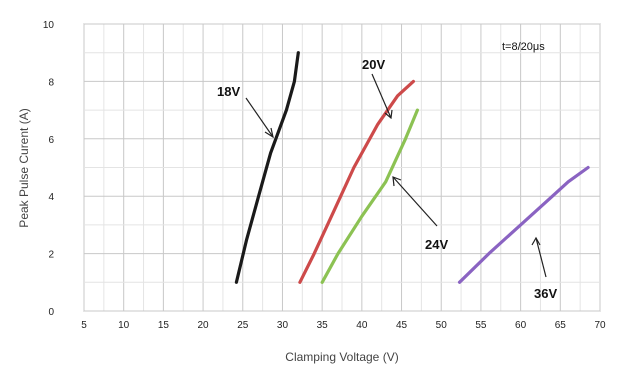 This screenshot has width=617, height=368. I want to click on x-tick-label: 25, so click(243, 325).